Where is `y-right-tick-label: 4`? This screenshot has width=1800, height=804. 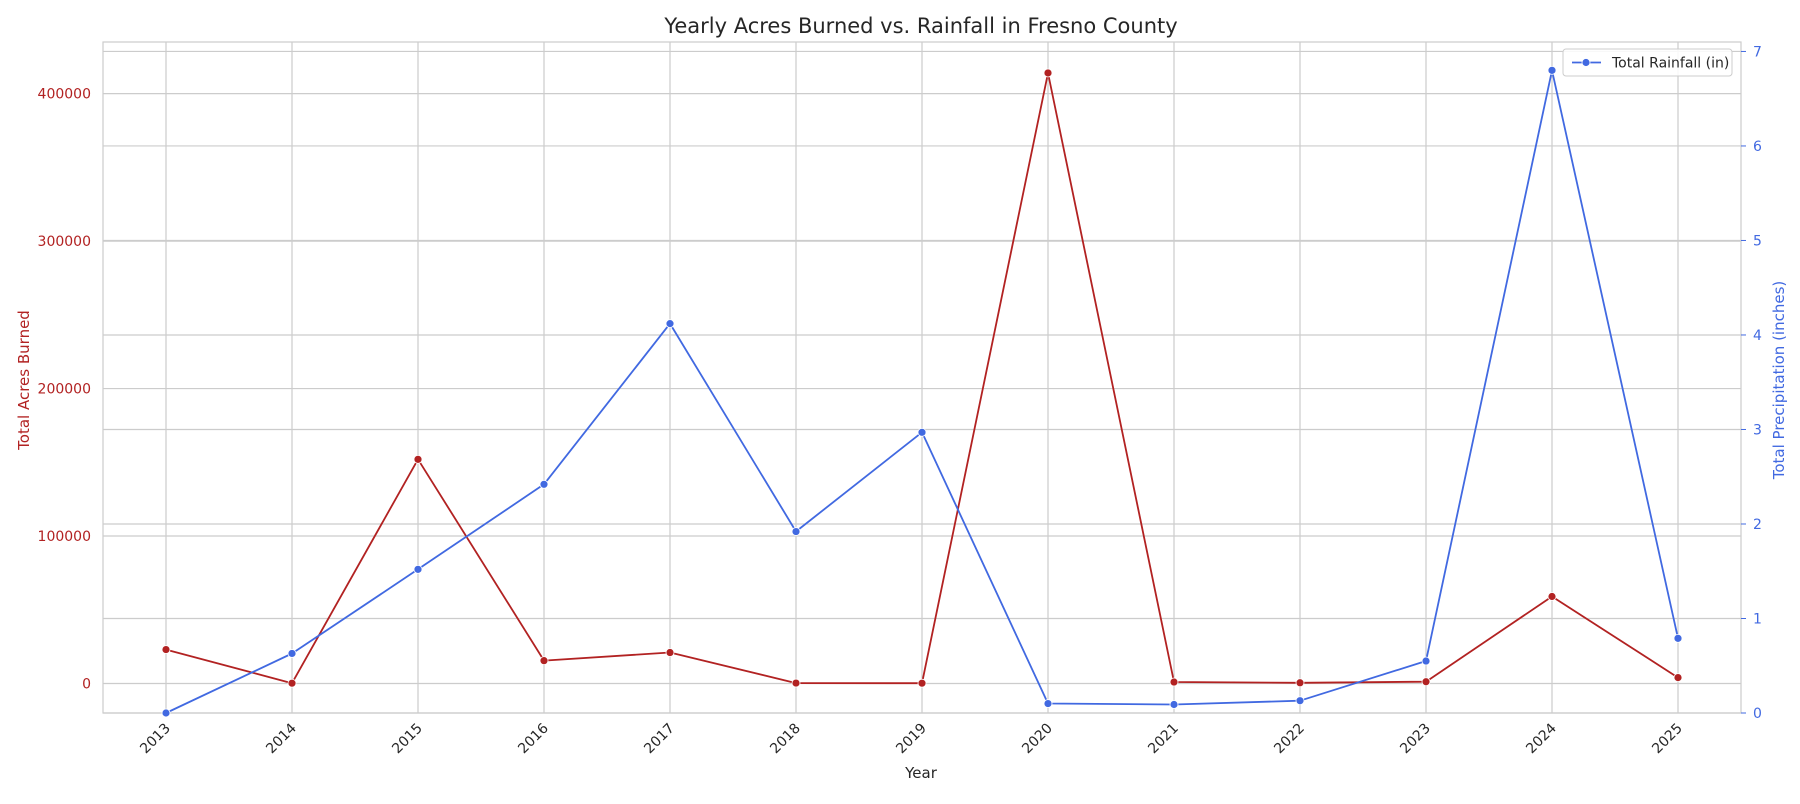
y-right-tick-label: 4 is located at coordinates (1757, 336).